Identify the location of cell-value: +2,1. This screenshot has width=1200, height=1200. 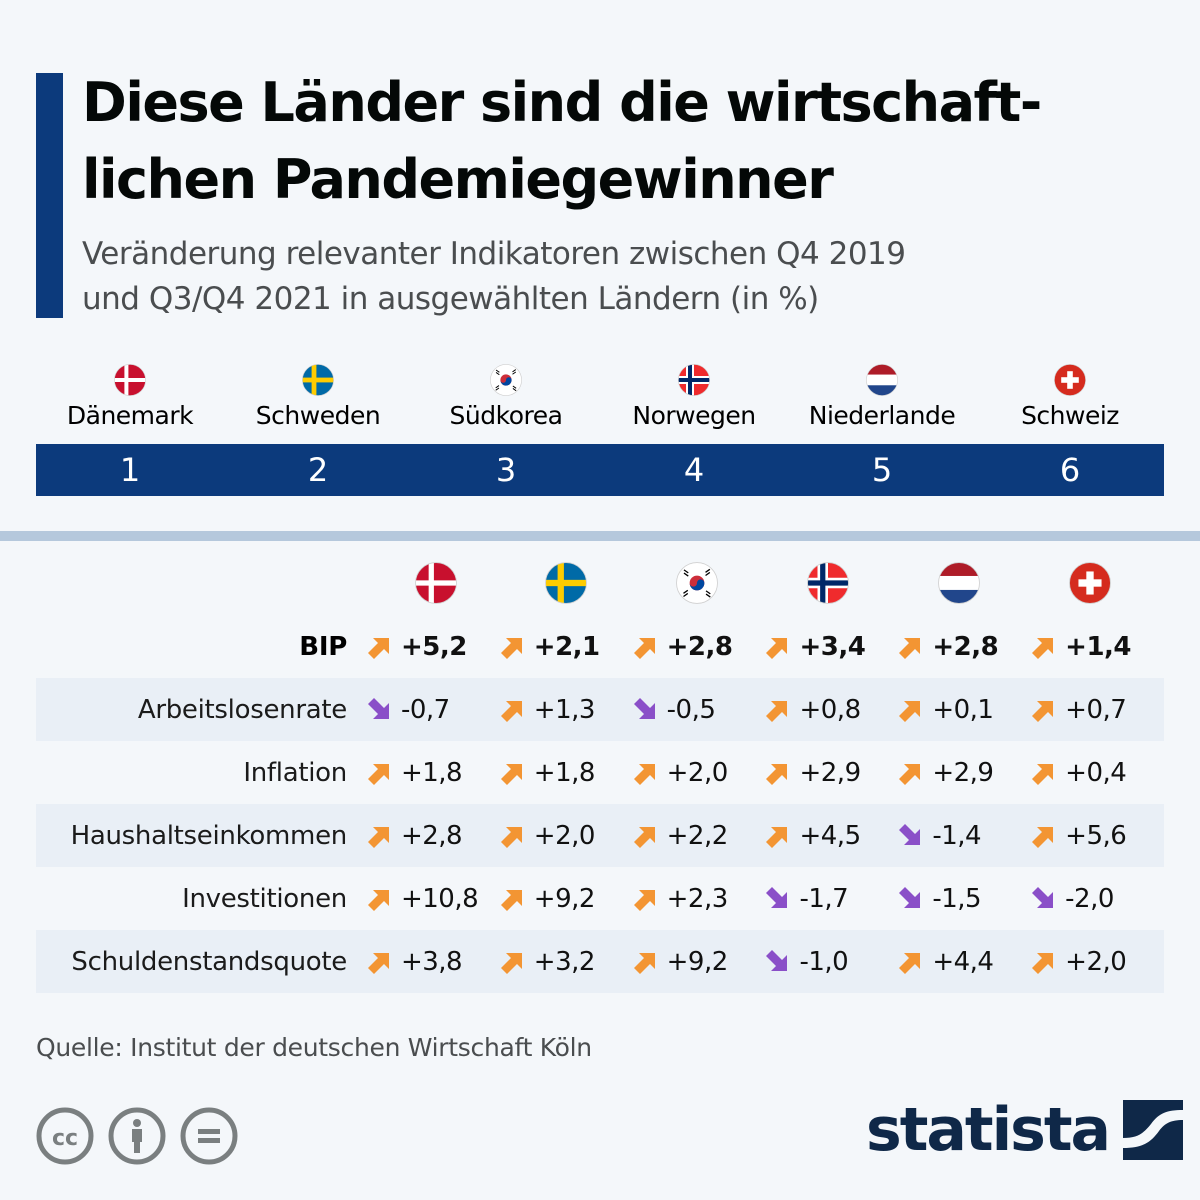
(566, 646).